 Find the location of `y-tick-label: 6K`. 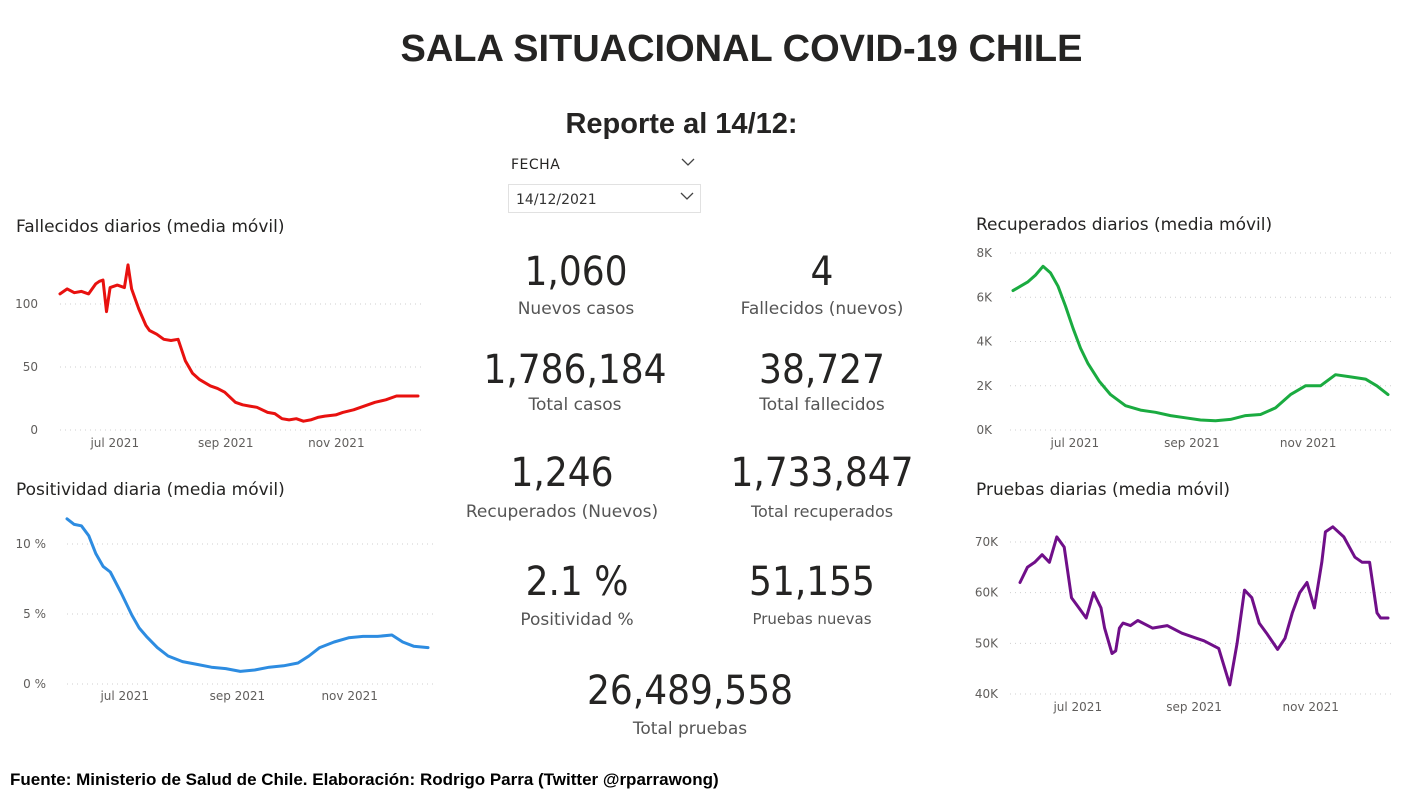

y-tick-label: 6K is located at coordinates (984, 297).